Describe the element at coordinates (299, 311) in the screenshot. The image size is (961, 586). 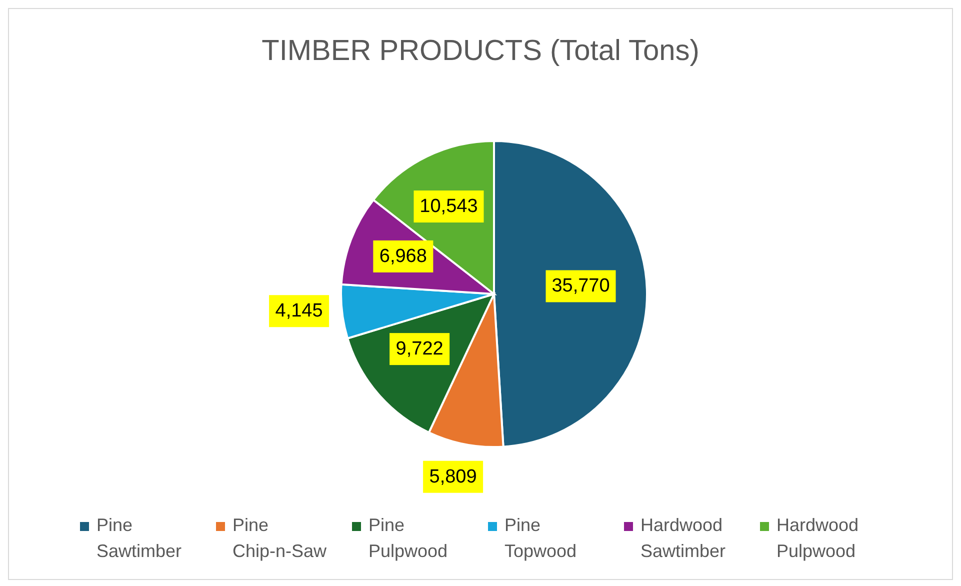
I see `data-label: 4,145` at that location.